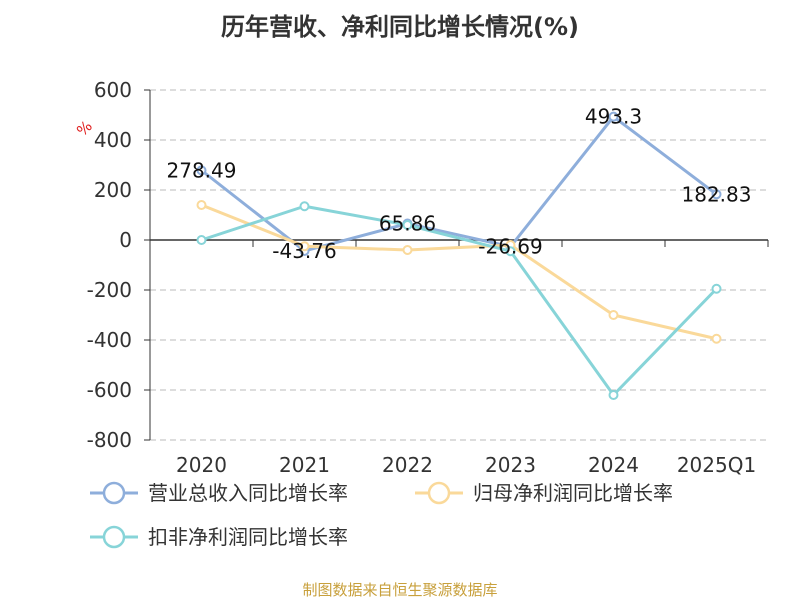 Image resolution: width=800 pixels, height=600 pixels. Describe the element at coordinates (573, 493) in the screenshot. I see `legend-label: 归母净利润同比增长率` at that location.